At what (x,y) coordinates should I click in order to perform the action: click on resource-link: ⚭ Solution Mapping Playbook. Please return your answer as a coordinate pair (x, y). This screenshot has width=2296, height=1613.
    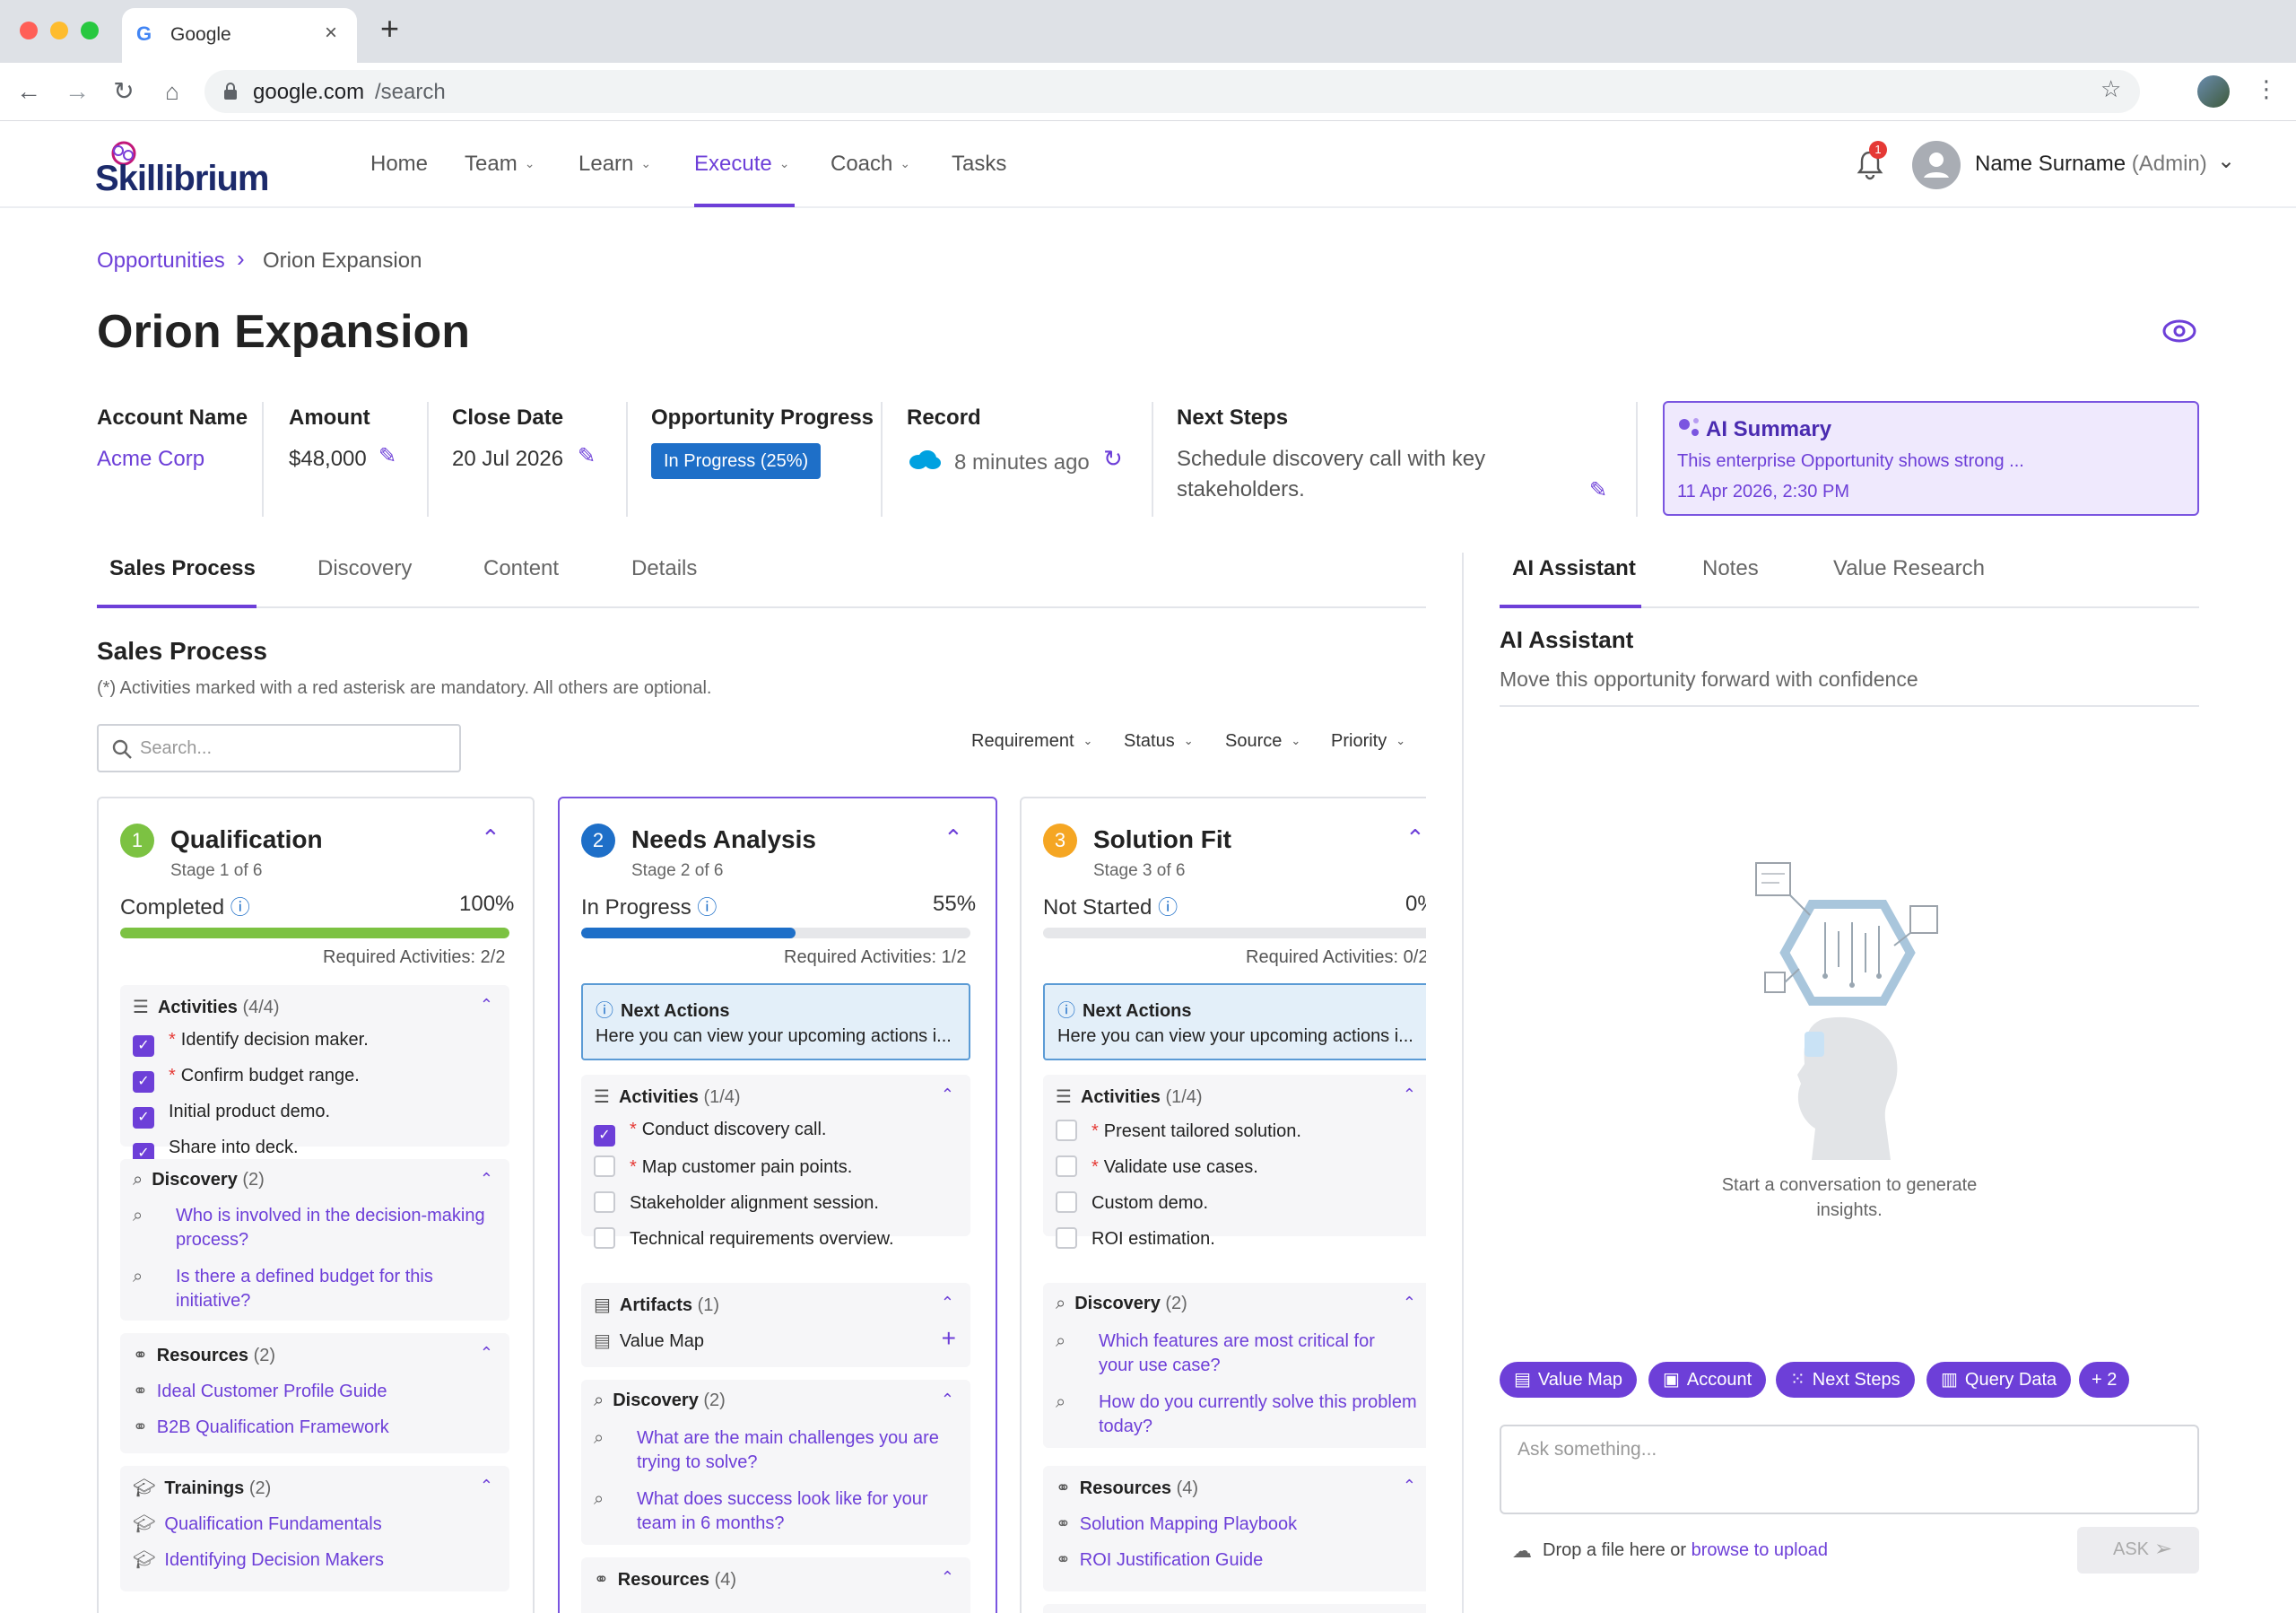
    Looking at the image, I should click on (1176, 1524).